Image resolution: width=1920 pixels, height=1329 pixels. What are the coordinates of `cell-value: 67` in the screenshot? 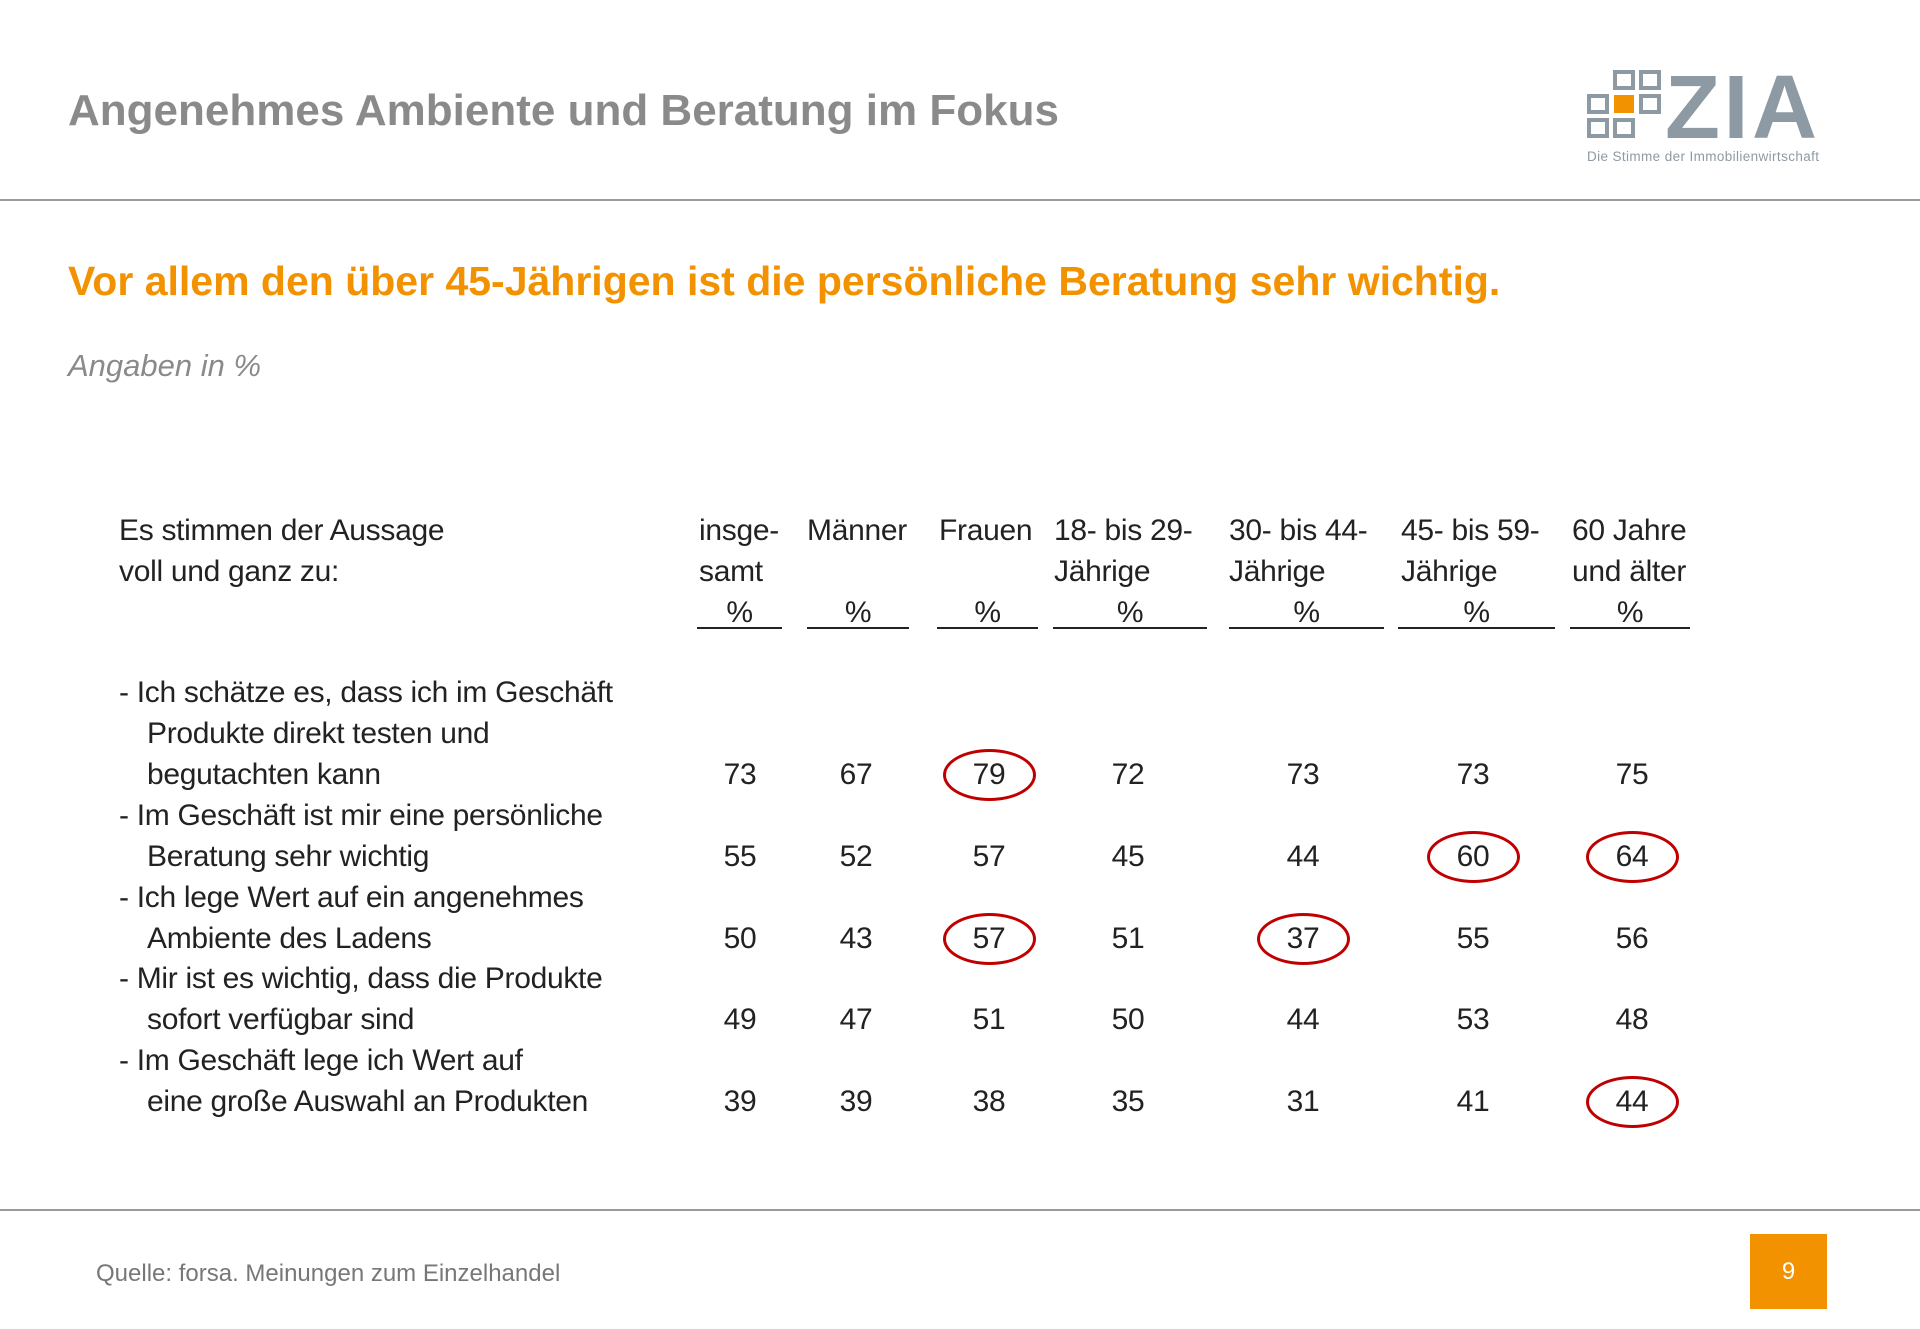 It's located at (856, 774).